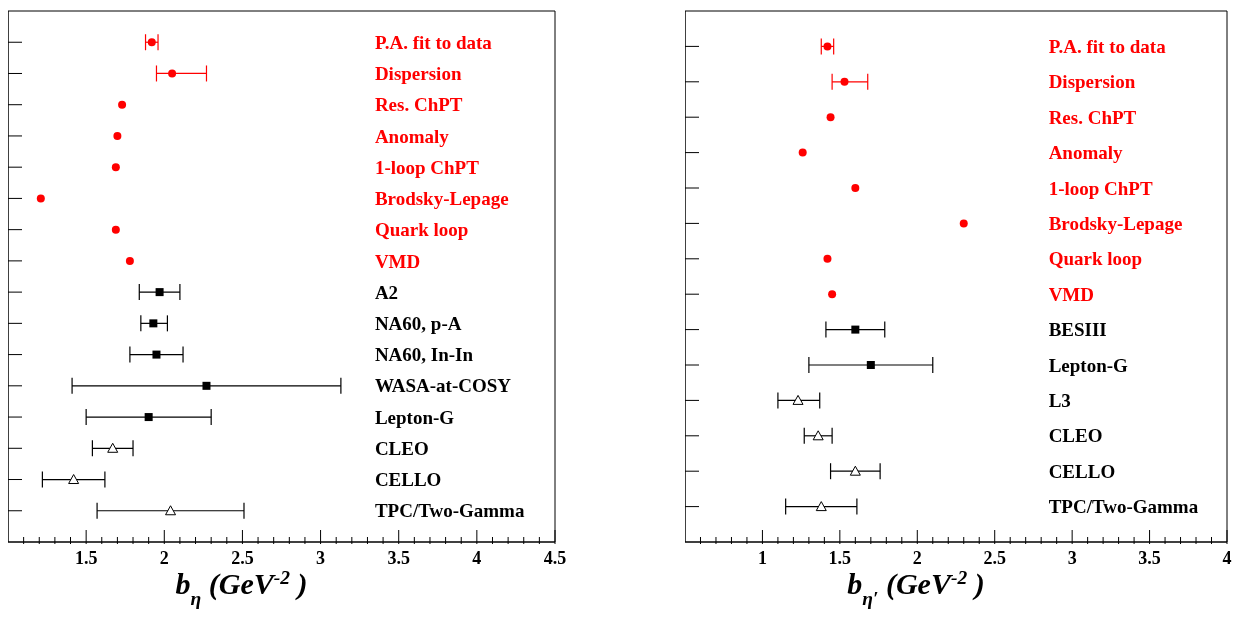 This screenshot has width=1247, height=624. What do you see at coordinates (1077, 330) in the screenshot?
I see `y-tick-label: BESIII` at bounding box center [1077, 330].